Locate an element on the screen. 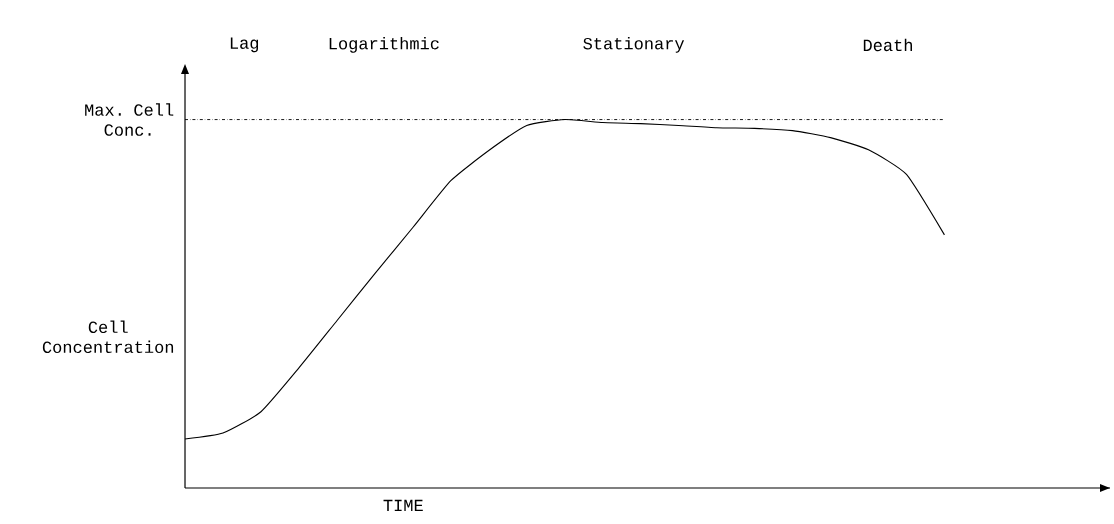 The image size is (1114, 524). text: Stationary is located at coordinates (634, 44).